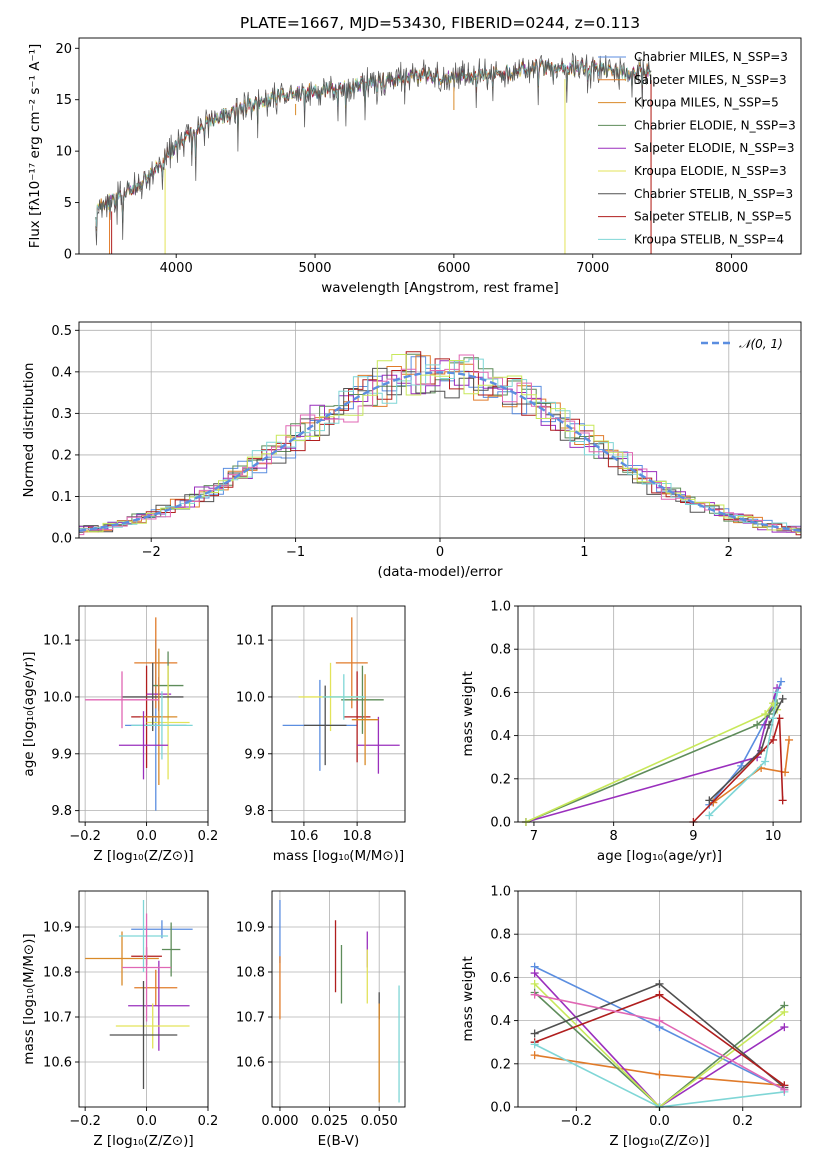  Describe the element at coordinates (714, 148) in the screenshot. I see `legend-label: Salpeter ELODIE, N_SSP=3` at that location.